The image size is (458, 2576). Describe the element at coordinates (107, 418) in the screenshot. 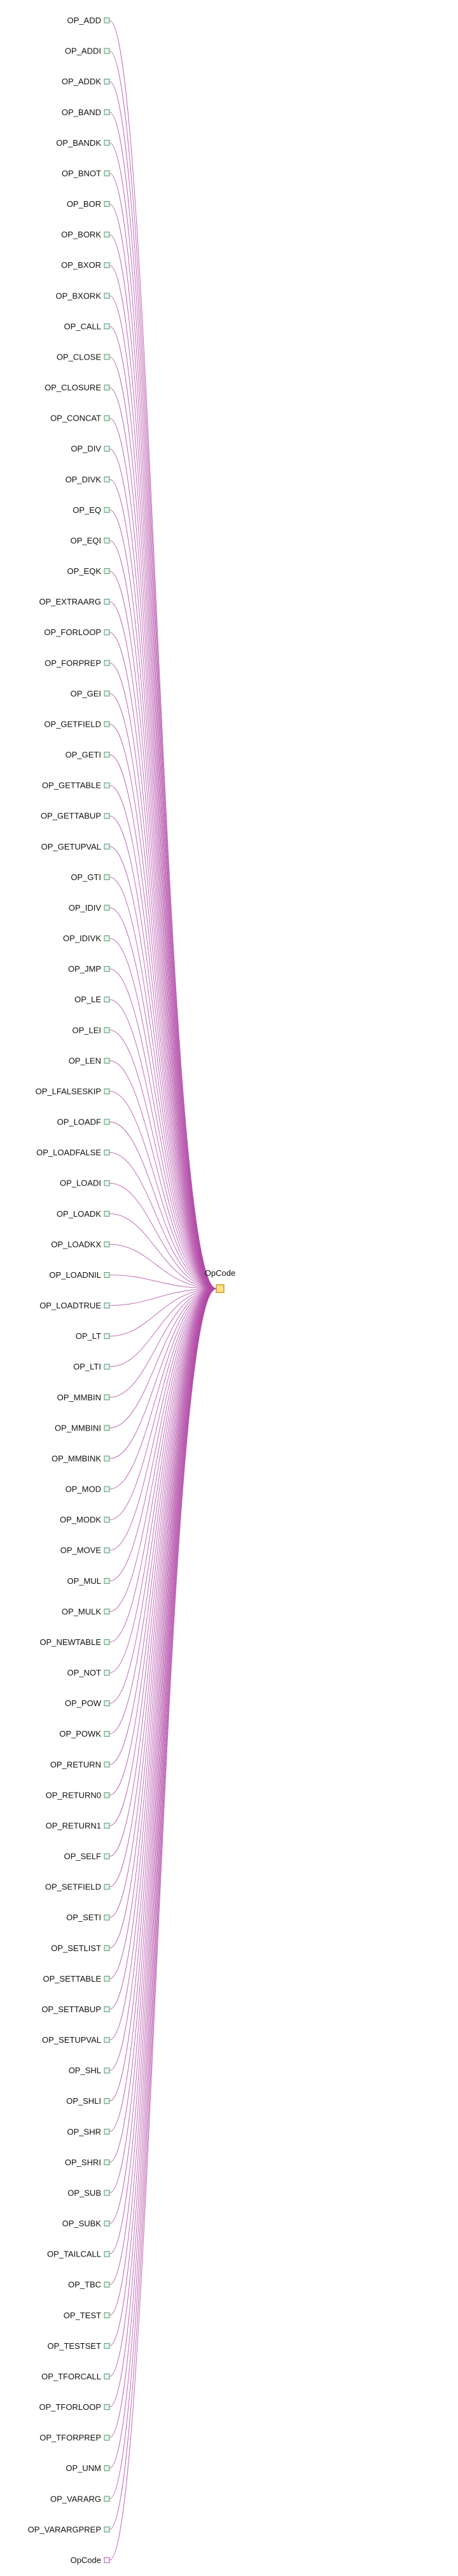

I see `node-op-concat` at that location.